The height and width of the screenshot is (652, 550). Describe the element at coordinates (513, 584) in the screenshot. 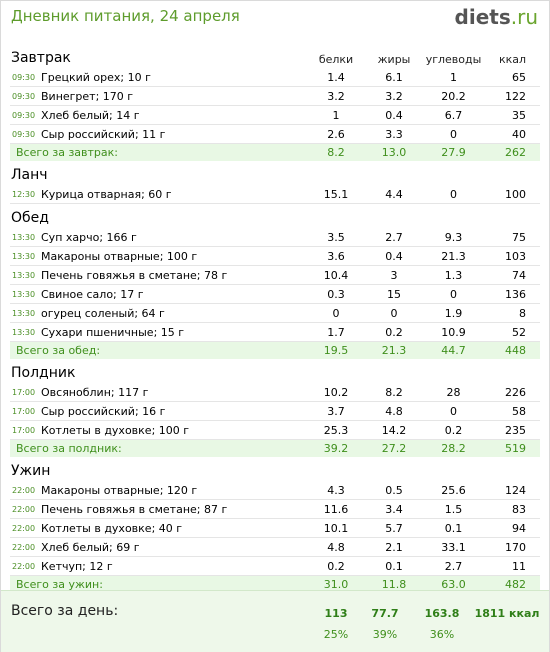

I see `meal-total-kcal: 482` at that location.